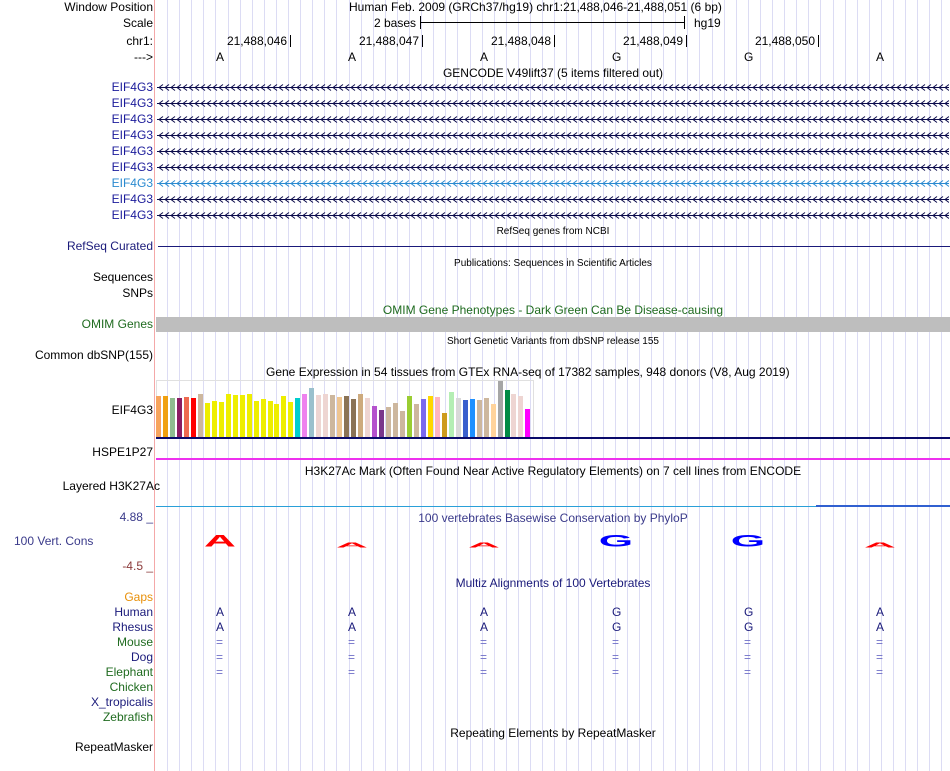 This screenshot has width=950, height=771. What do you see at coordinates (132, 627) in the screenshot?
I see `species-label: Rhesus` at bounding box center [132, 627].